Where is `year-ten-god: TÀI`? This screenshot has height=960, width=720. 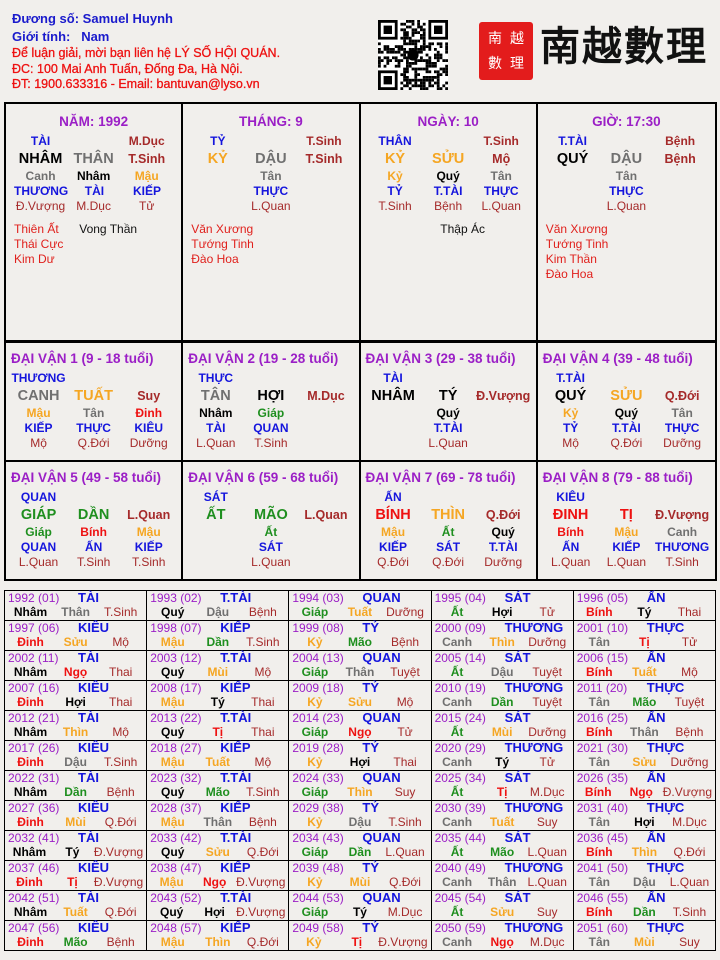 year-ten-god: TÀI is located at coordinates (88, 717).